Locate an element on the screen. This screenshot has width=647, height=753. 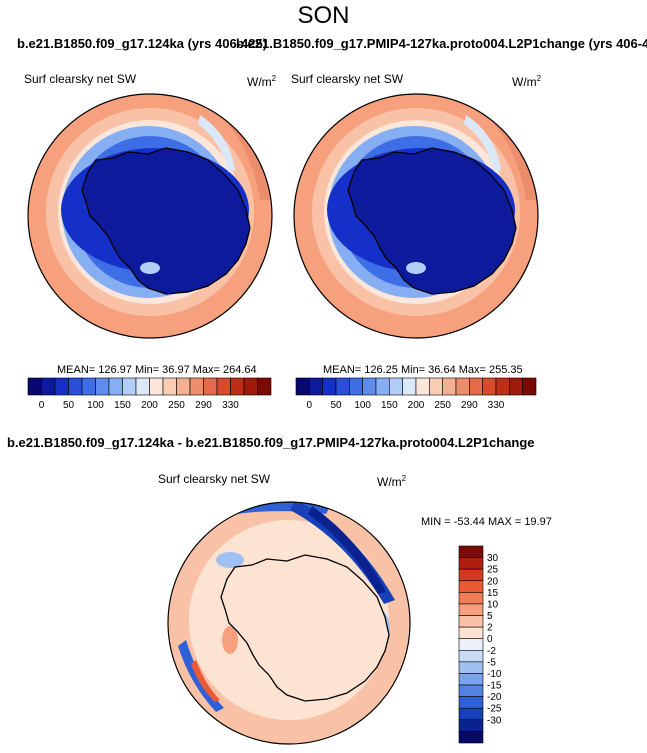
colorbar-right-tick-label: 100 is located at coordinates (362, 405).